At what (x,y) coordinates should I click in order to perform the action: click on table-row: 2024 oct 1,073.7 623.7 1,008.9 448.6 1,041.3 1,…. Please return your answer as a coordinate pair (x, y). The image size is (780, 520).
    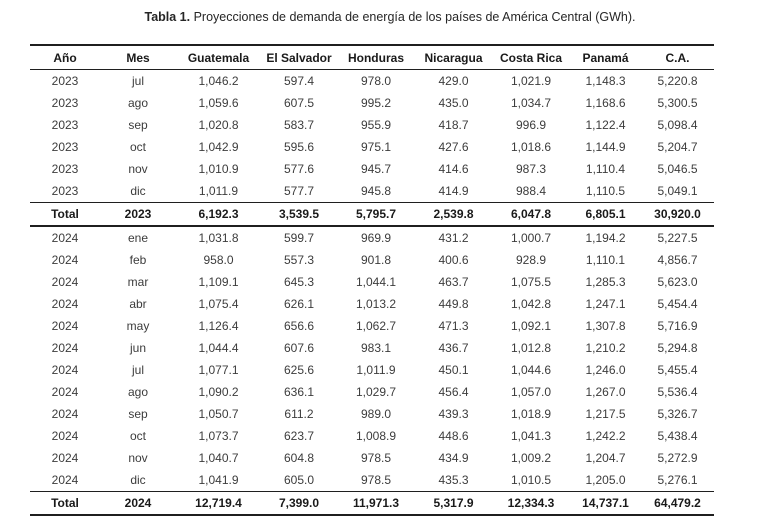
    Looking at the image, I should click on (372, 436).